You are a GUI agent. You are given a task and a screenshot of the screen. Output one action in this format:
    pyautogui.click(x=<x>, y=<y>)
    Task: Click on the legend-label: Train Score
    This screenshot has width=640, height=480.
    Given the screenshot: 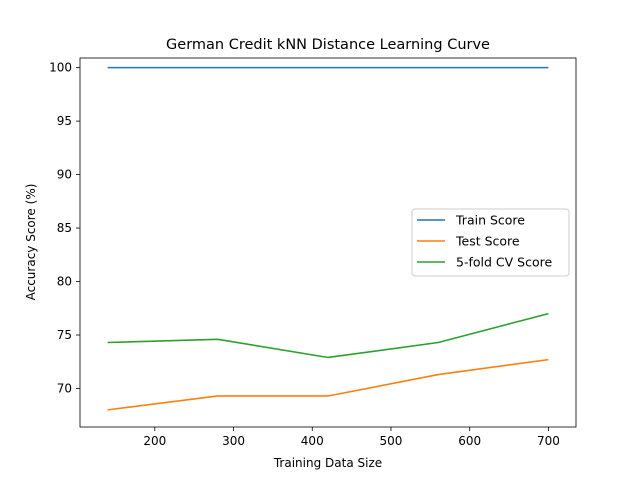 What is the action you would take?
    pyautogui.click(x=490, y=220)
    